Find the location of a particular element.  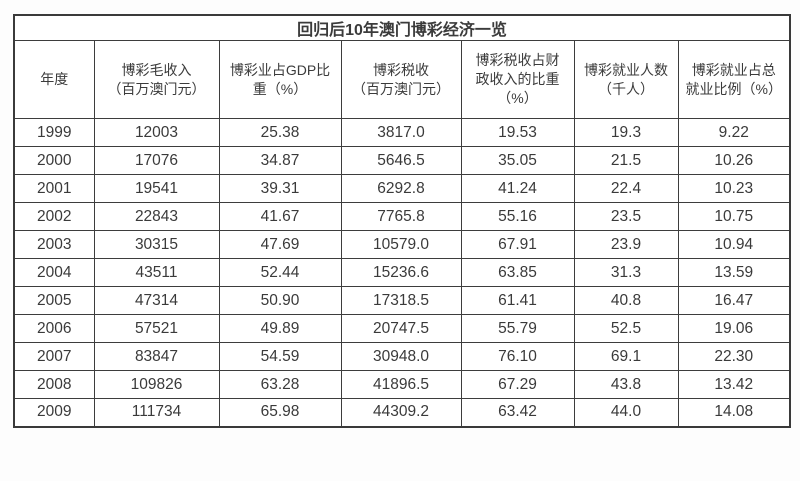

column-header: 博彩业占GDP比 重（%） is located at coordinates (280, 79).